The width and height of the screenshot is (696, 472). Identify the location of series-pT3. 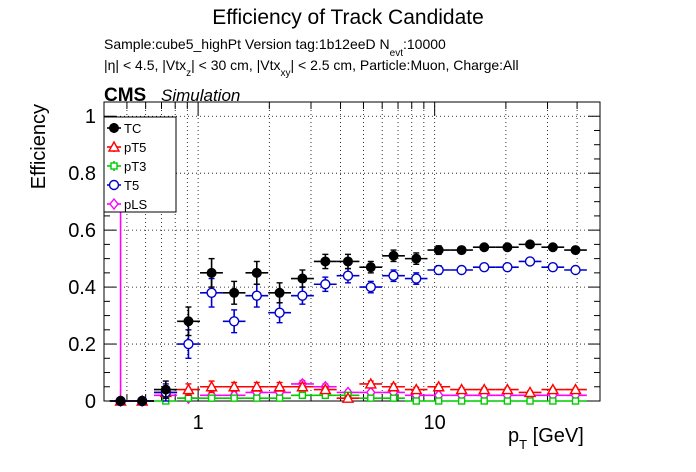
(348, 398).